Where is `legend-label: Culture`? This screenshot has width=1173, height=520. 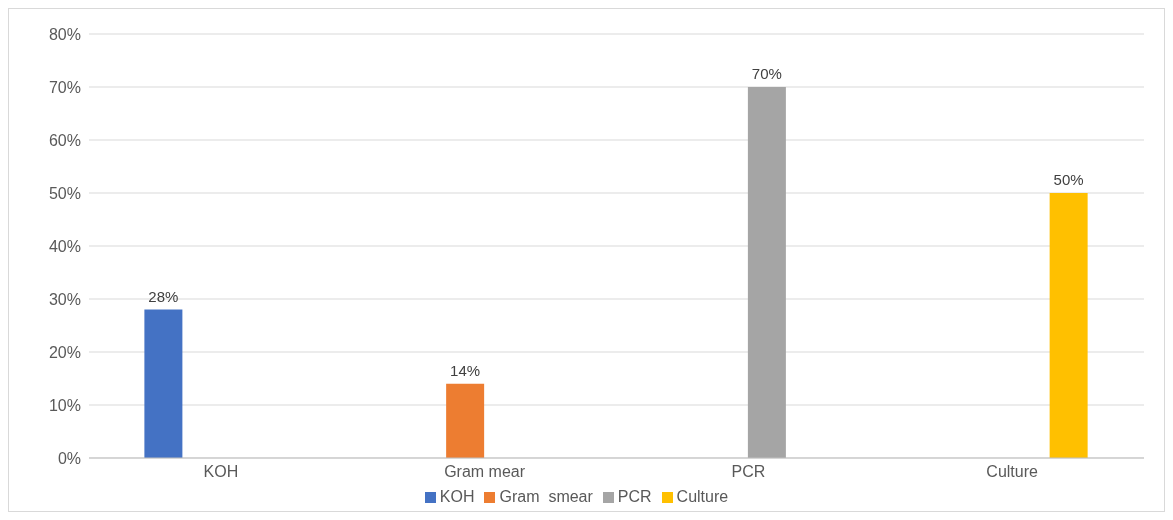
legend-label: Culture is located at coordinates (702, 496).